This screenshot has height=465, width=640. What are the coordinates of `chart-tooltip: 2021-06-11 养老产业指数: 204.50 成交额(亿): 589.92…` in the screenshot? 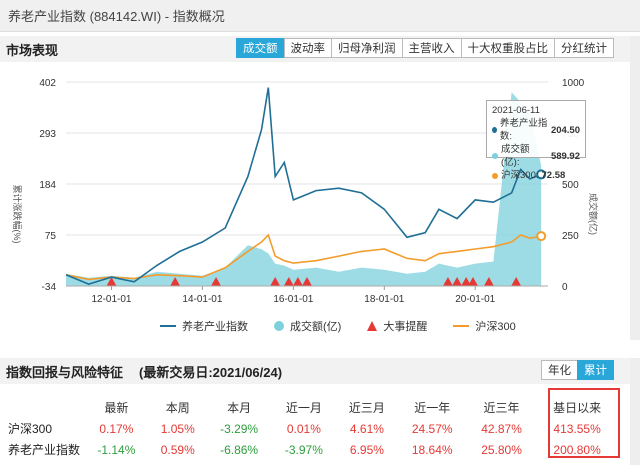 It's located at (536, 140).